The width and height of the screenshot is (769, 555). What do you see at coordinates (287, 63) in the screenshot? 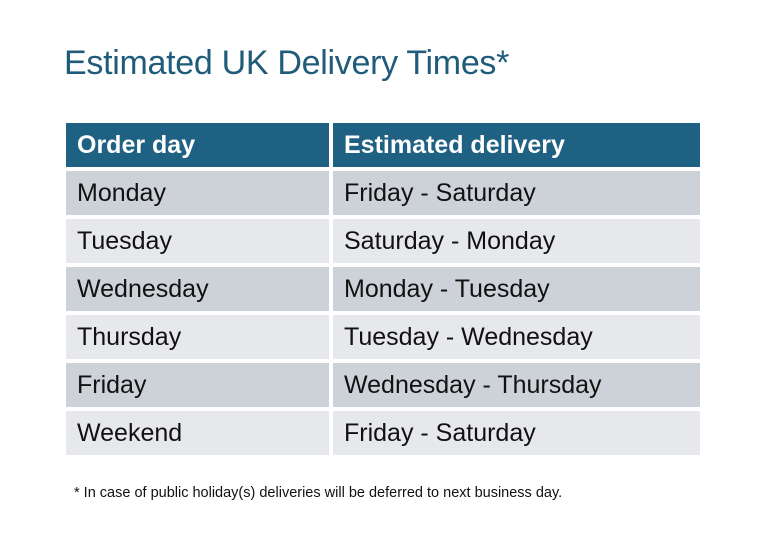
I see `page-title: Estimated UK Delivery Times*` at bounding box center [287, 63].